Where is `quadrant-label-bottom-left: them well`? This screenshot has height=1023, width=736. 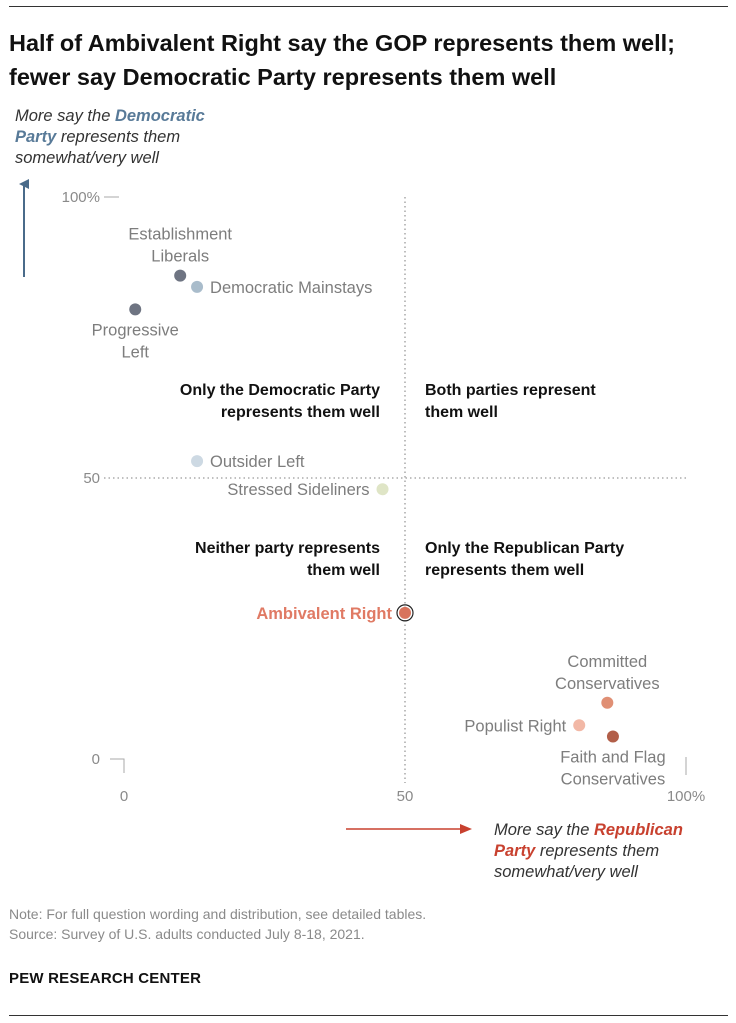 quadrant-label-bottom-left: them well is located at coordinates (343, 570).